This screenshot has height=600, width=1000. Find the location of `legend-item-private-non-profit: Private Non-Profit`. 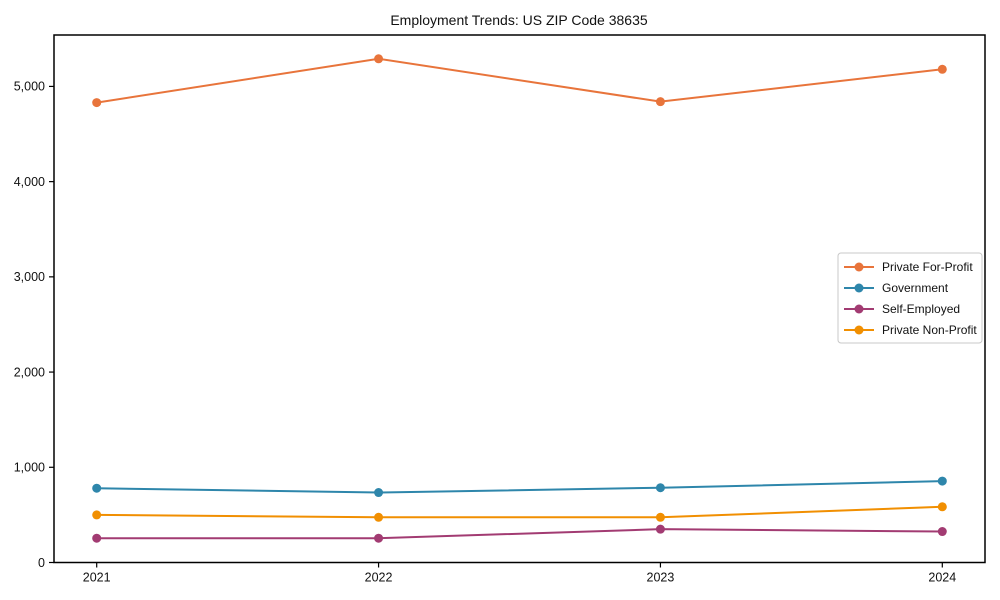

legend-item-private-non-profit: Private Non-Profit is located at coordinates (910, 330).